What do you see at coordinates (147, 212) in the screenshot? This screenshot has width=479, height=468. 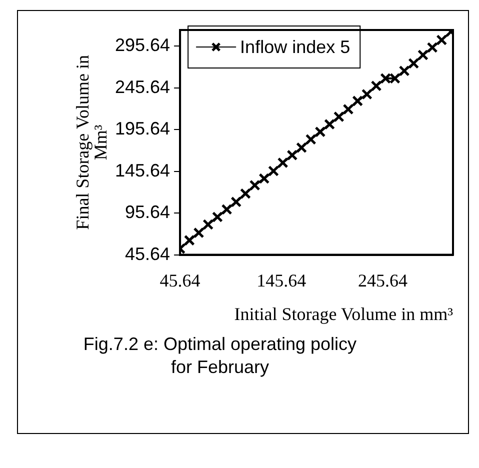 I see `y-tick-label: 95.64` at bounding box center [147, 212].